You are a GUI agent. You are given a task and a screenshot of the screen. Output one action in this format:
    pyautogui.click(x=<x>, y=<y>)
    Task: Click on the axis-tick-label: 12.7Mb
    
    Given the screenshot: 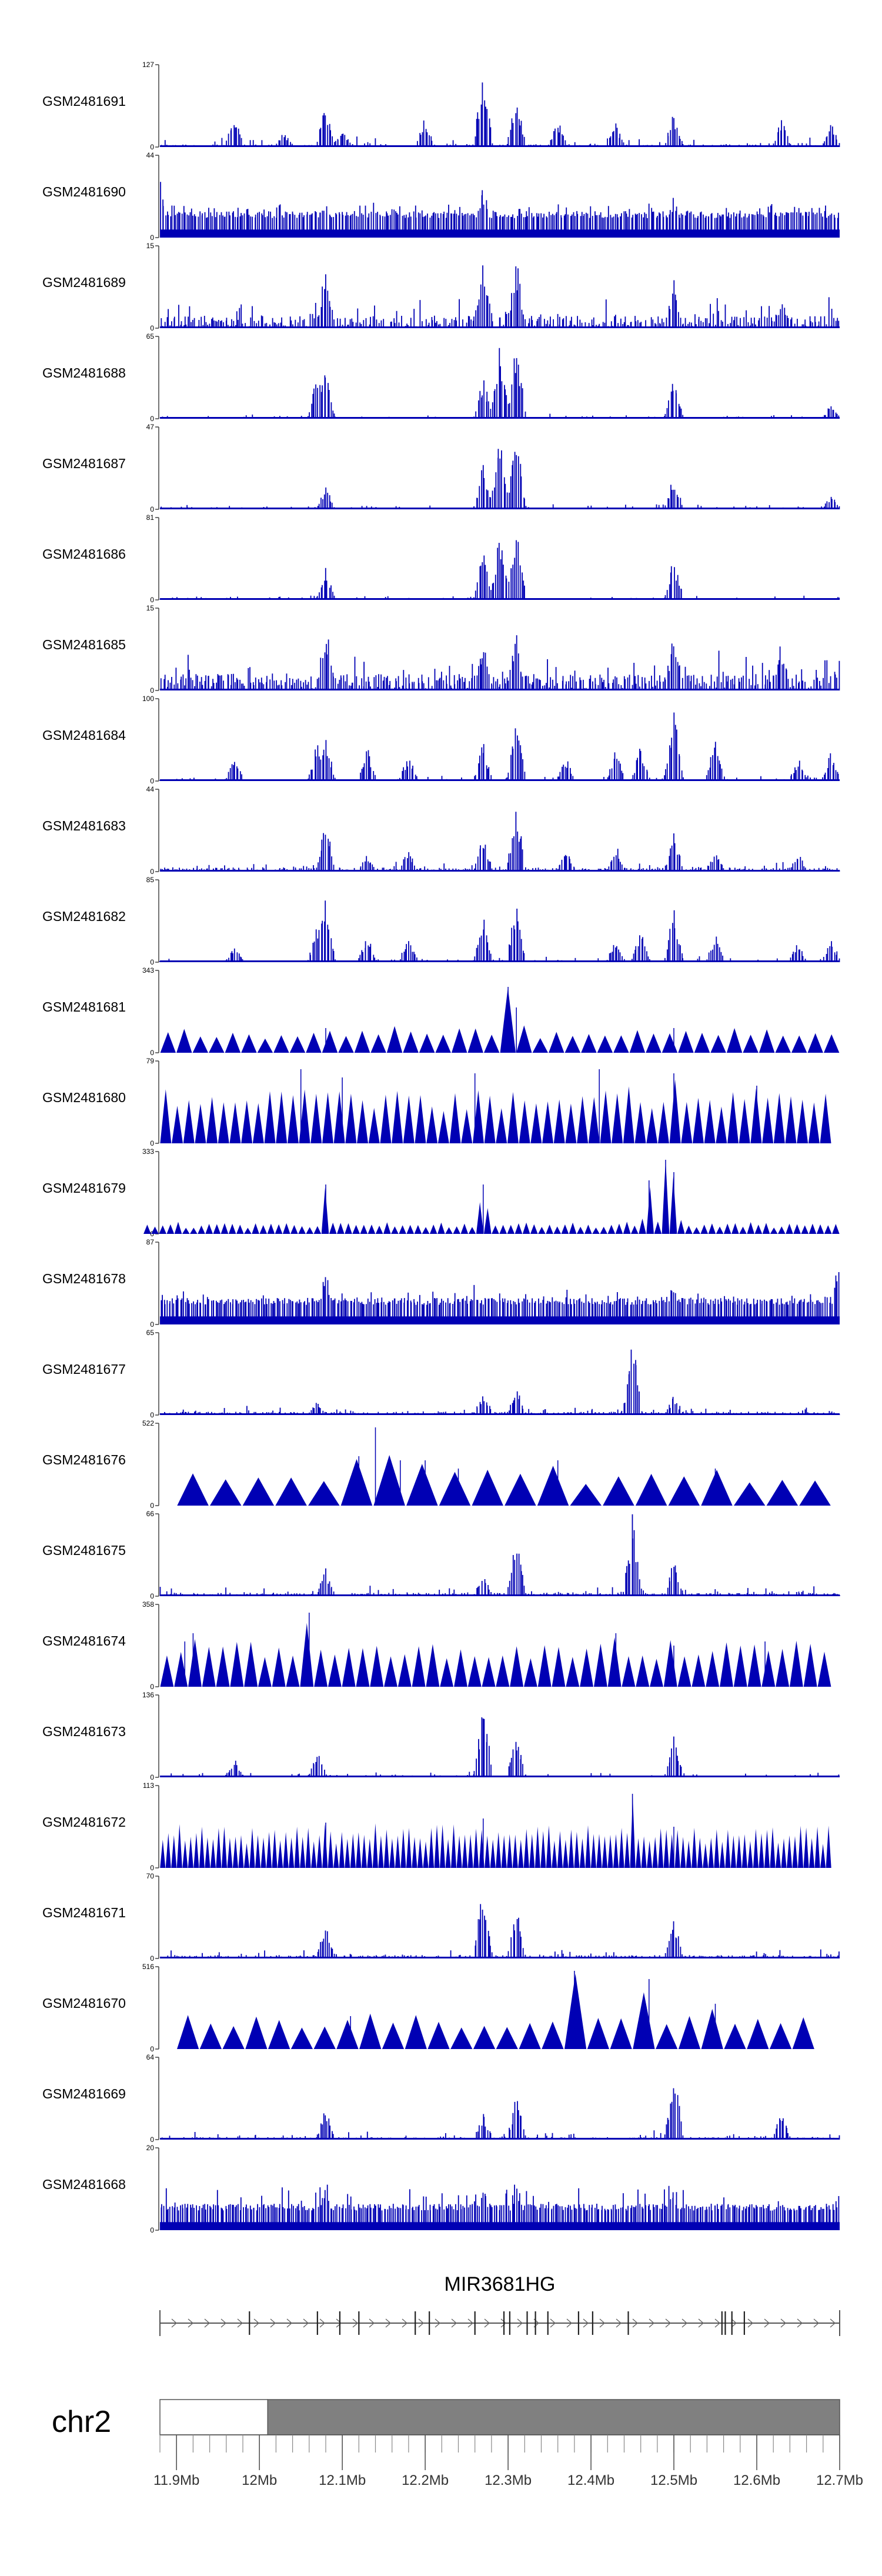 What is the action you would take?
    pyautogui.click(x=839, y=2480)
    